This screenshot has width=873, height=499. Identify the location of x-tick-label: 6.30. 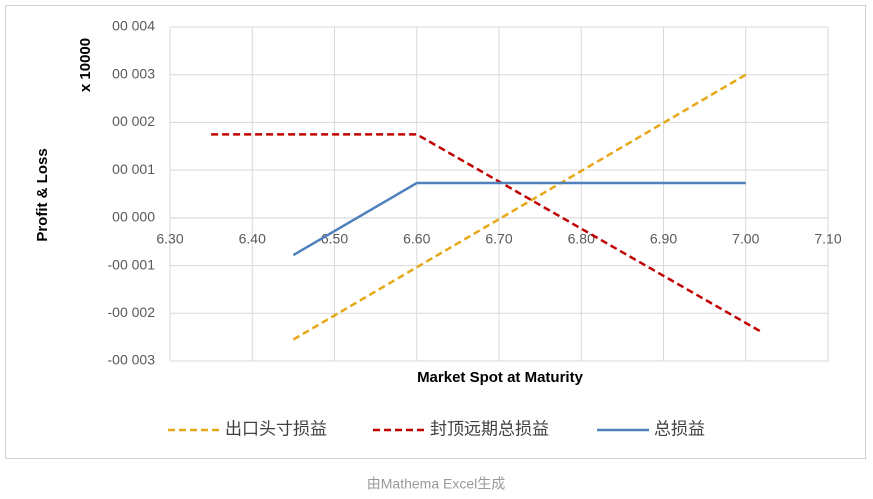
(169, 239).